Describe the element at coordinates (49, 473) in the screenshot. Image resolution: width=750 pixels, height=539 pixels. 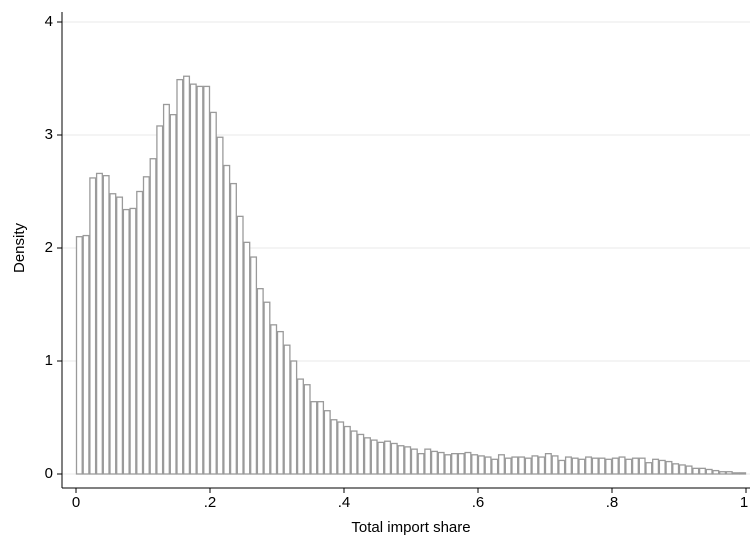
I see `y-tick-label: 0` at that location.